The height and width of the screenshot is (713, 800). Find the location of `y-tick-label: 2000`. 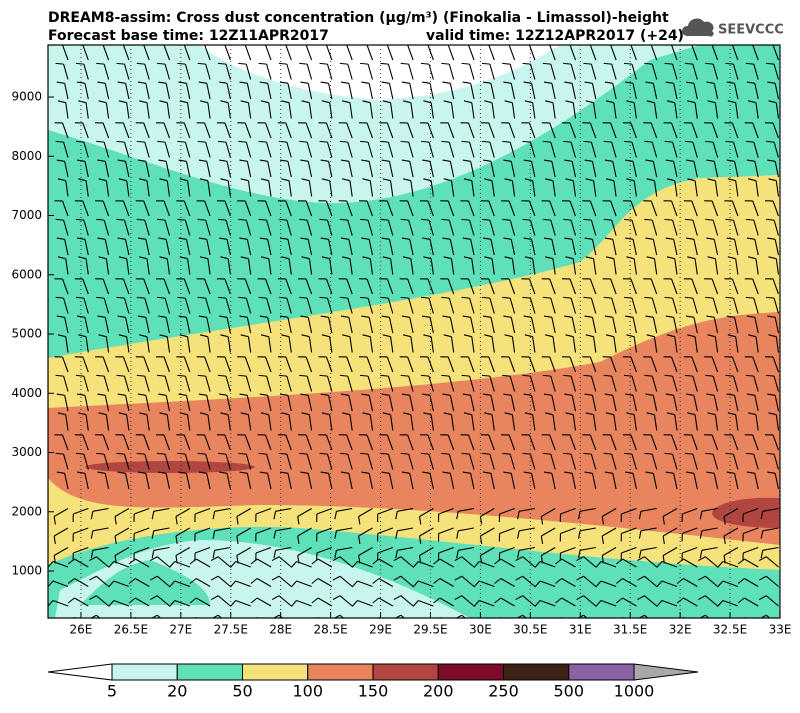

y-tick-label: 2000 is located at coordinates (26, 511).